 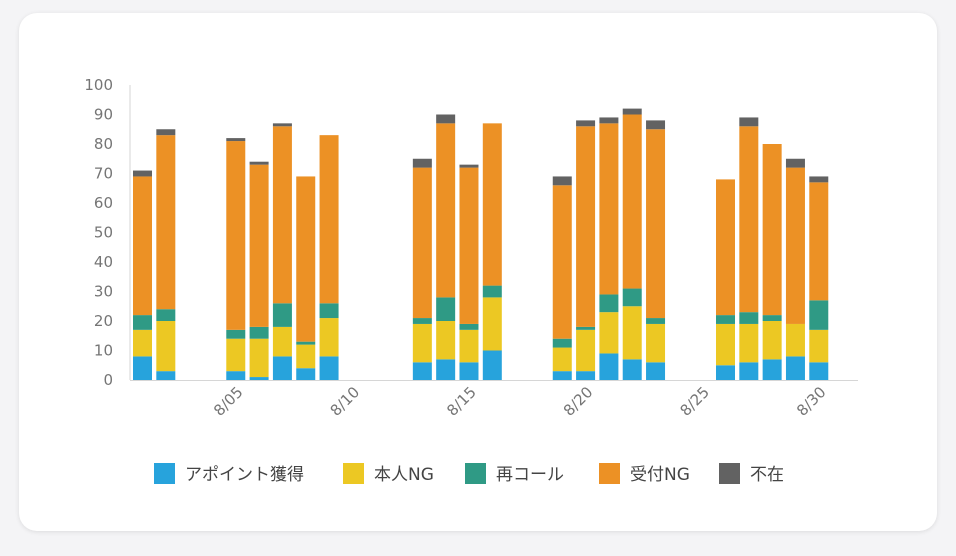 I want to click on x-tick-label: 8/05, so click(x=228, y=401).